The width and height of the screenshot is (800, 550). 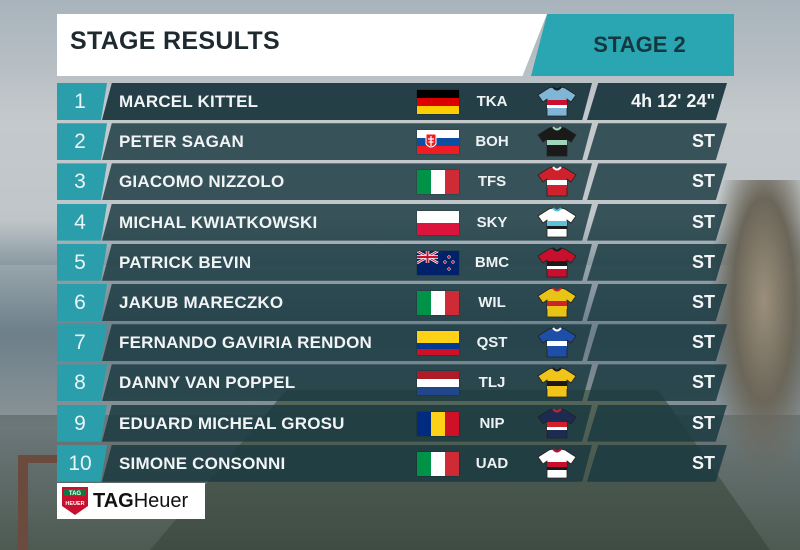 I want to click on position-number: 3, so click(x=80, y=182).